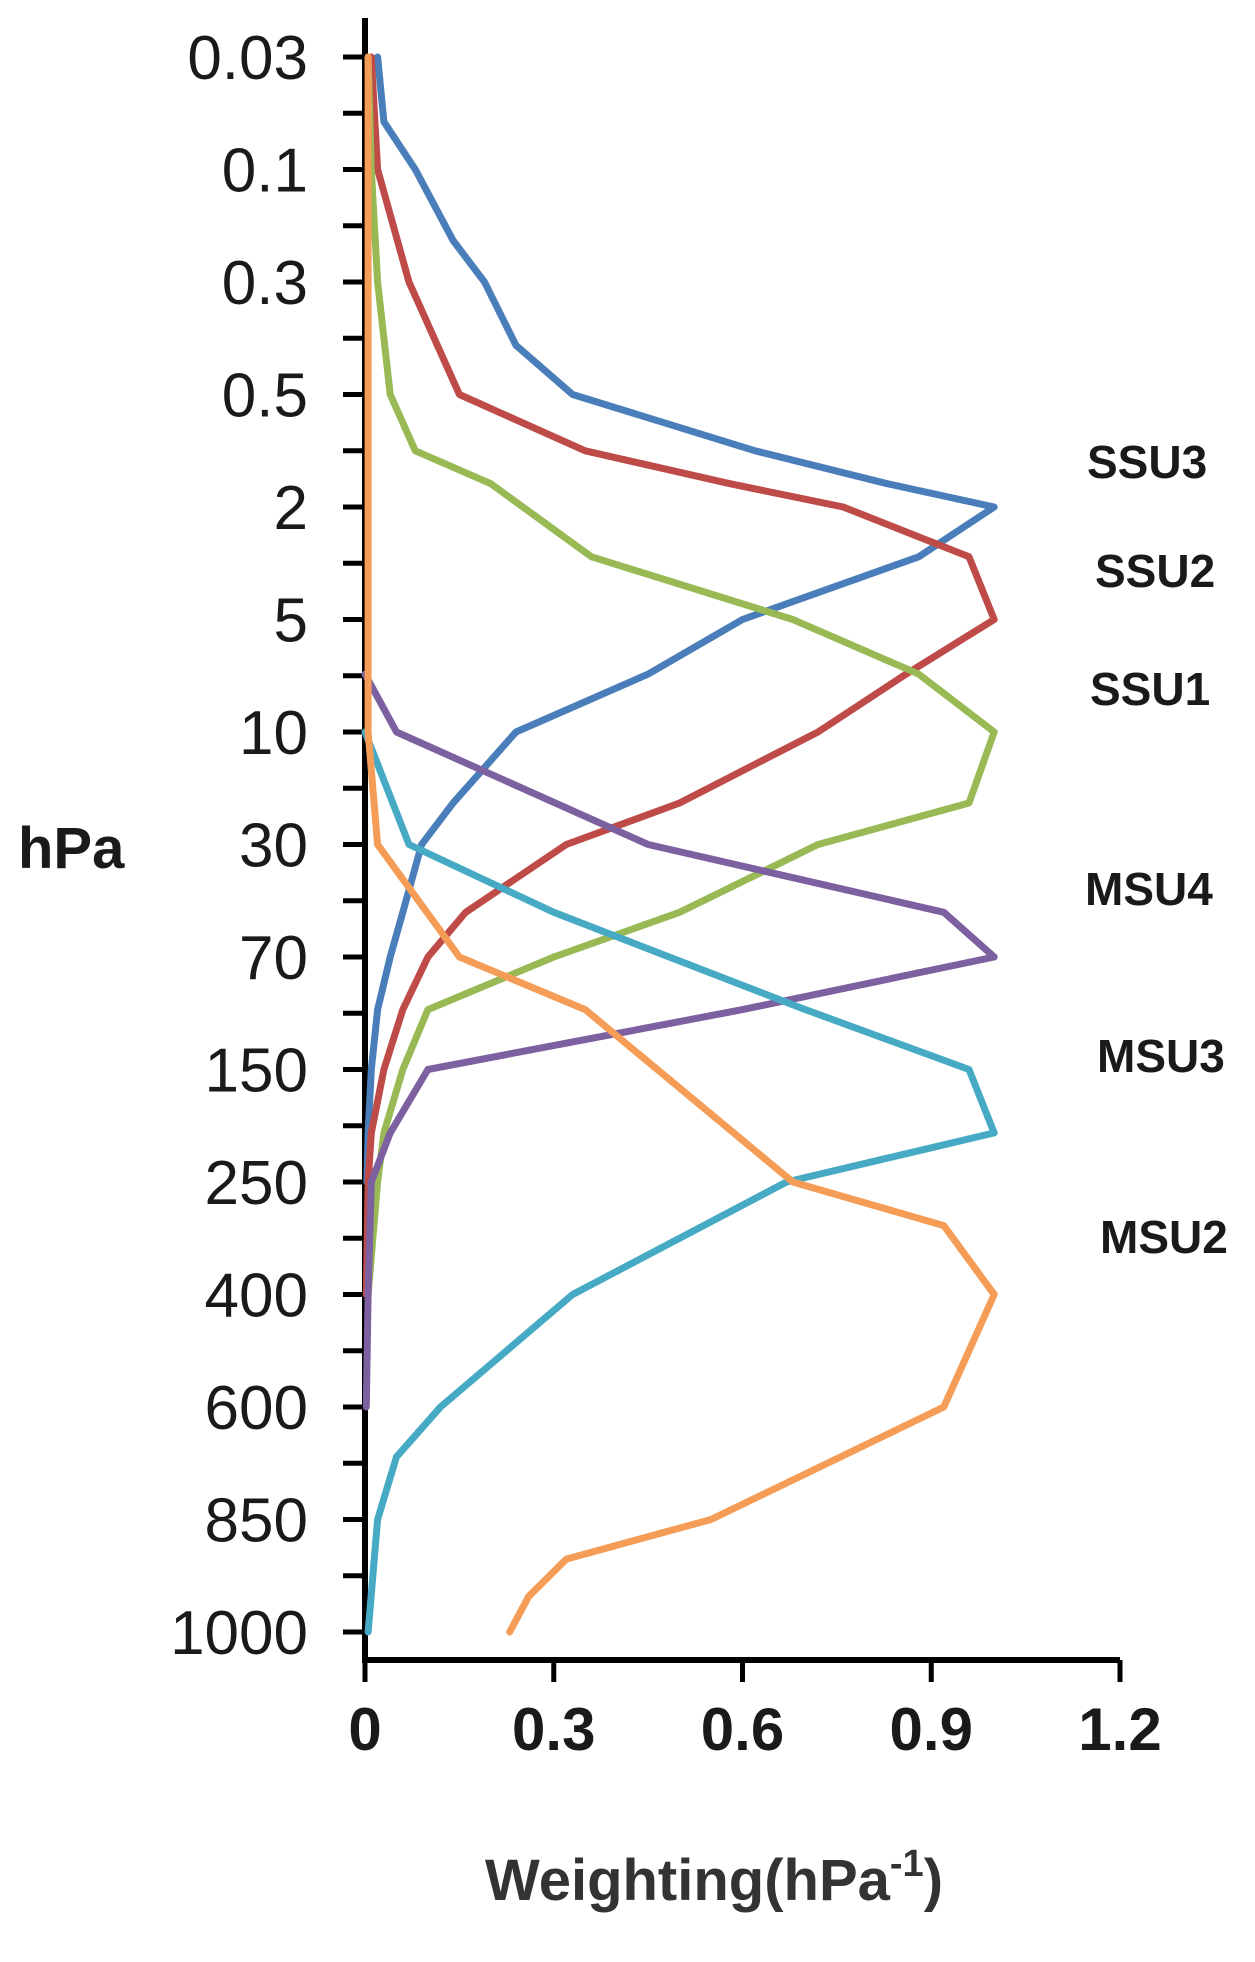 This screenshot has width=1255, height=1962. What do you see at coordinates (1150, 689) in the screenshot?
I see `series-label-ssu1: SSU1` at bounding box center [1150, 689].